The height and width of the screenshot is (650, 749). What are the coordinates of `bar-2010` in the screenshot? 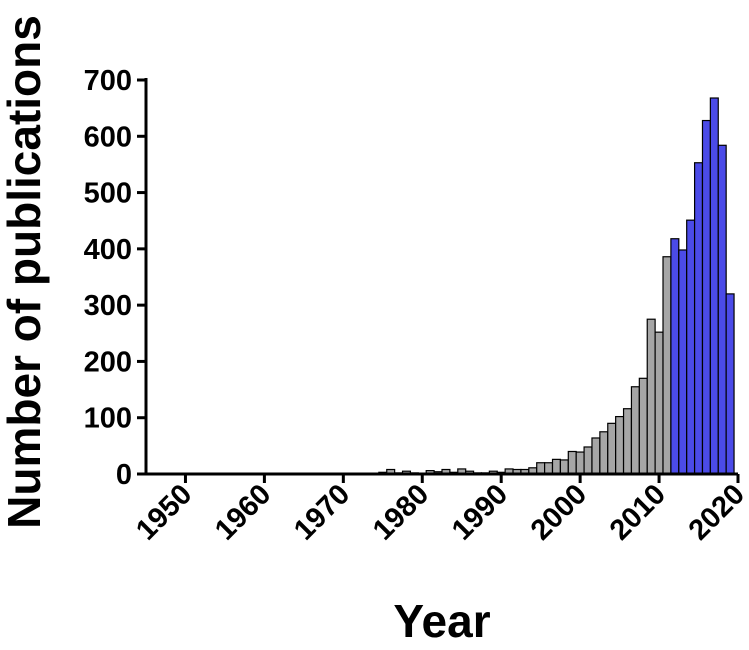 It's located at (659, 403).